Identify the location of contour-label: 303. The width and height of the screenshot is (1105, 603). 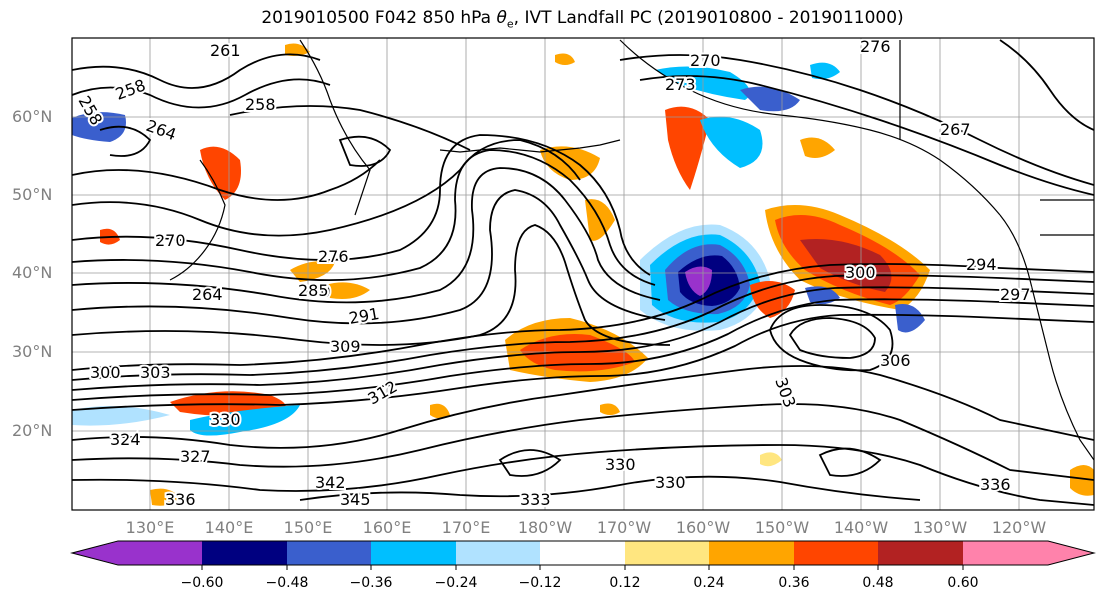
(155, 372).